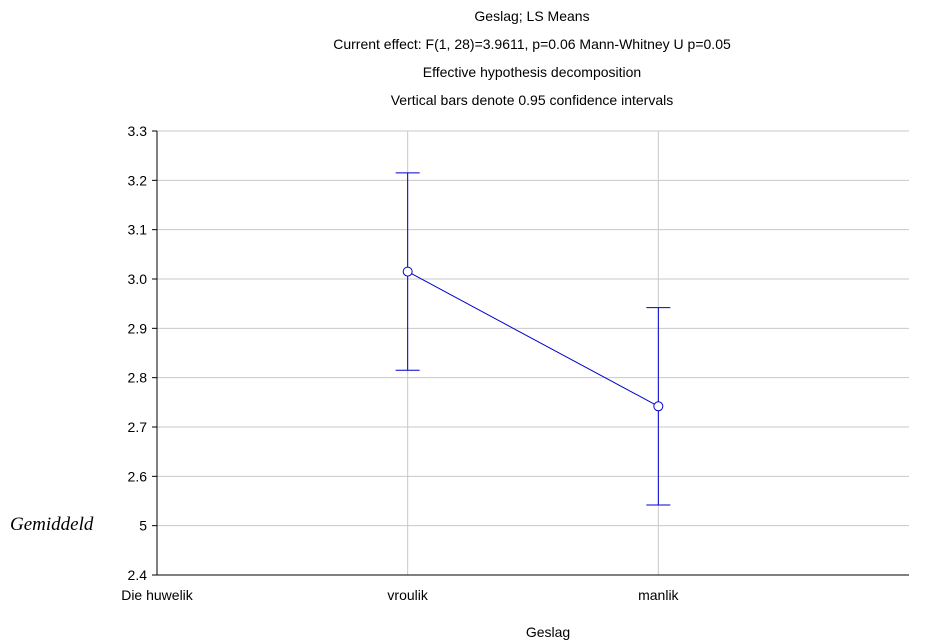 The width and height of the screenshot is (929, 643). Describe the element at coordinates (142, 353) in the screenshot. I see `y-axis-ticks: 2.4 5 2.6 2.7 2.8 2.9 3.0 3.1 3.2 3.3` at that location.